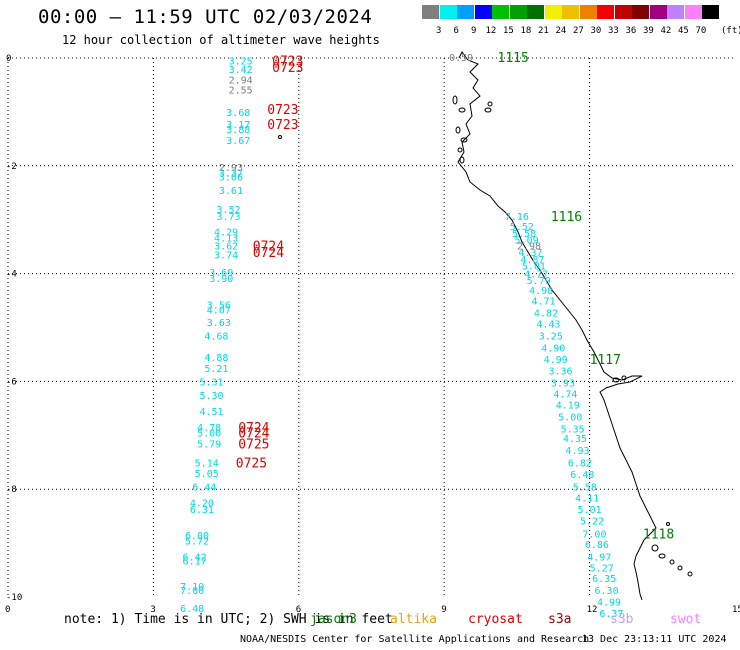  Describe the element at coordinates (592, 610) in the screenshot. I see `x-tick-label: 12` at that location.